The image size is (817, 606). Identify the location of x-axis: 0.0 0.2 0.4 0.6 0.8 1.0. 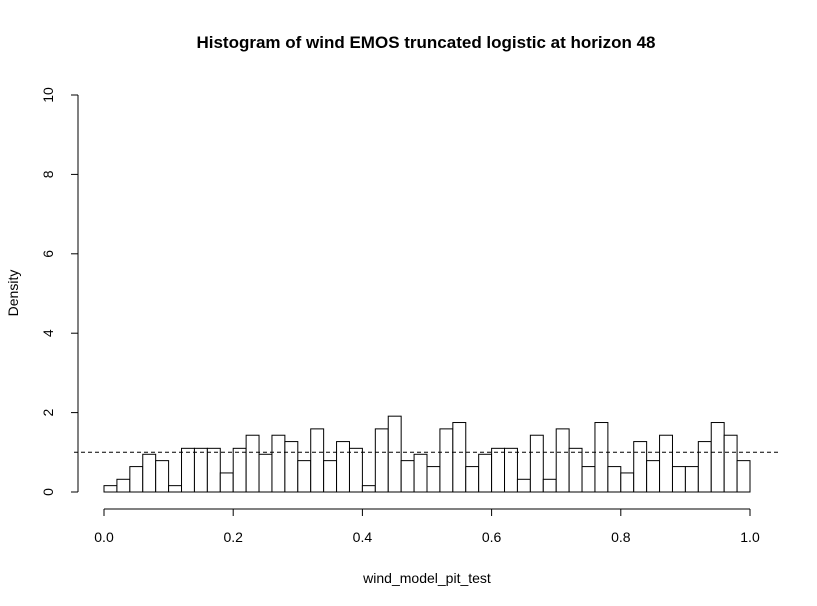
(427, 526).